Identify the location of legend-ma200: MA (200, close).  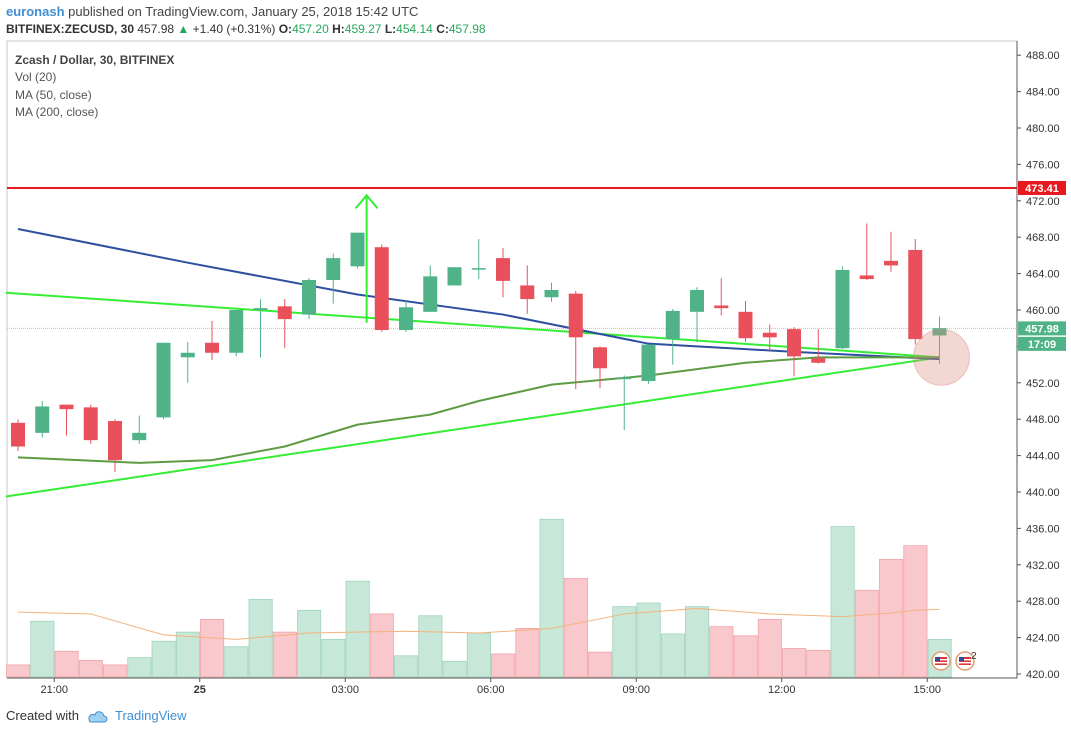
(57, 112).